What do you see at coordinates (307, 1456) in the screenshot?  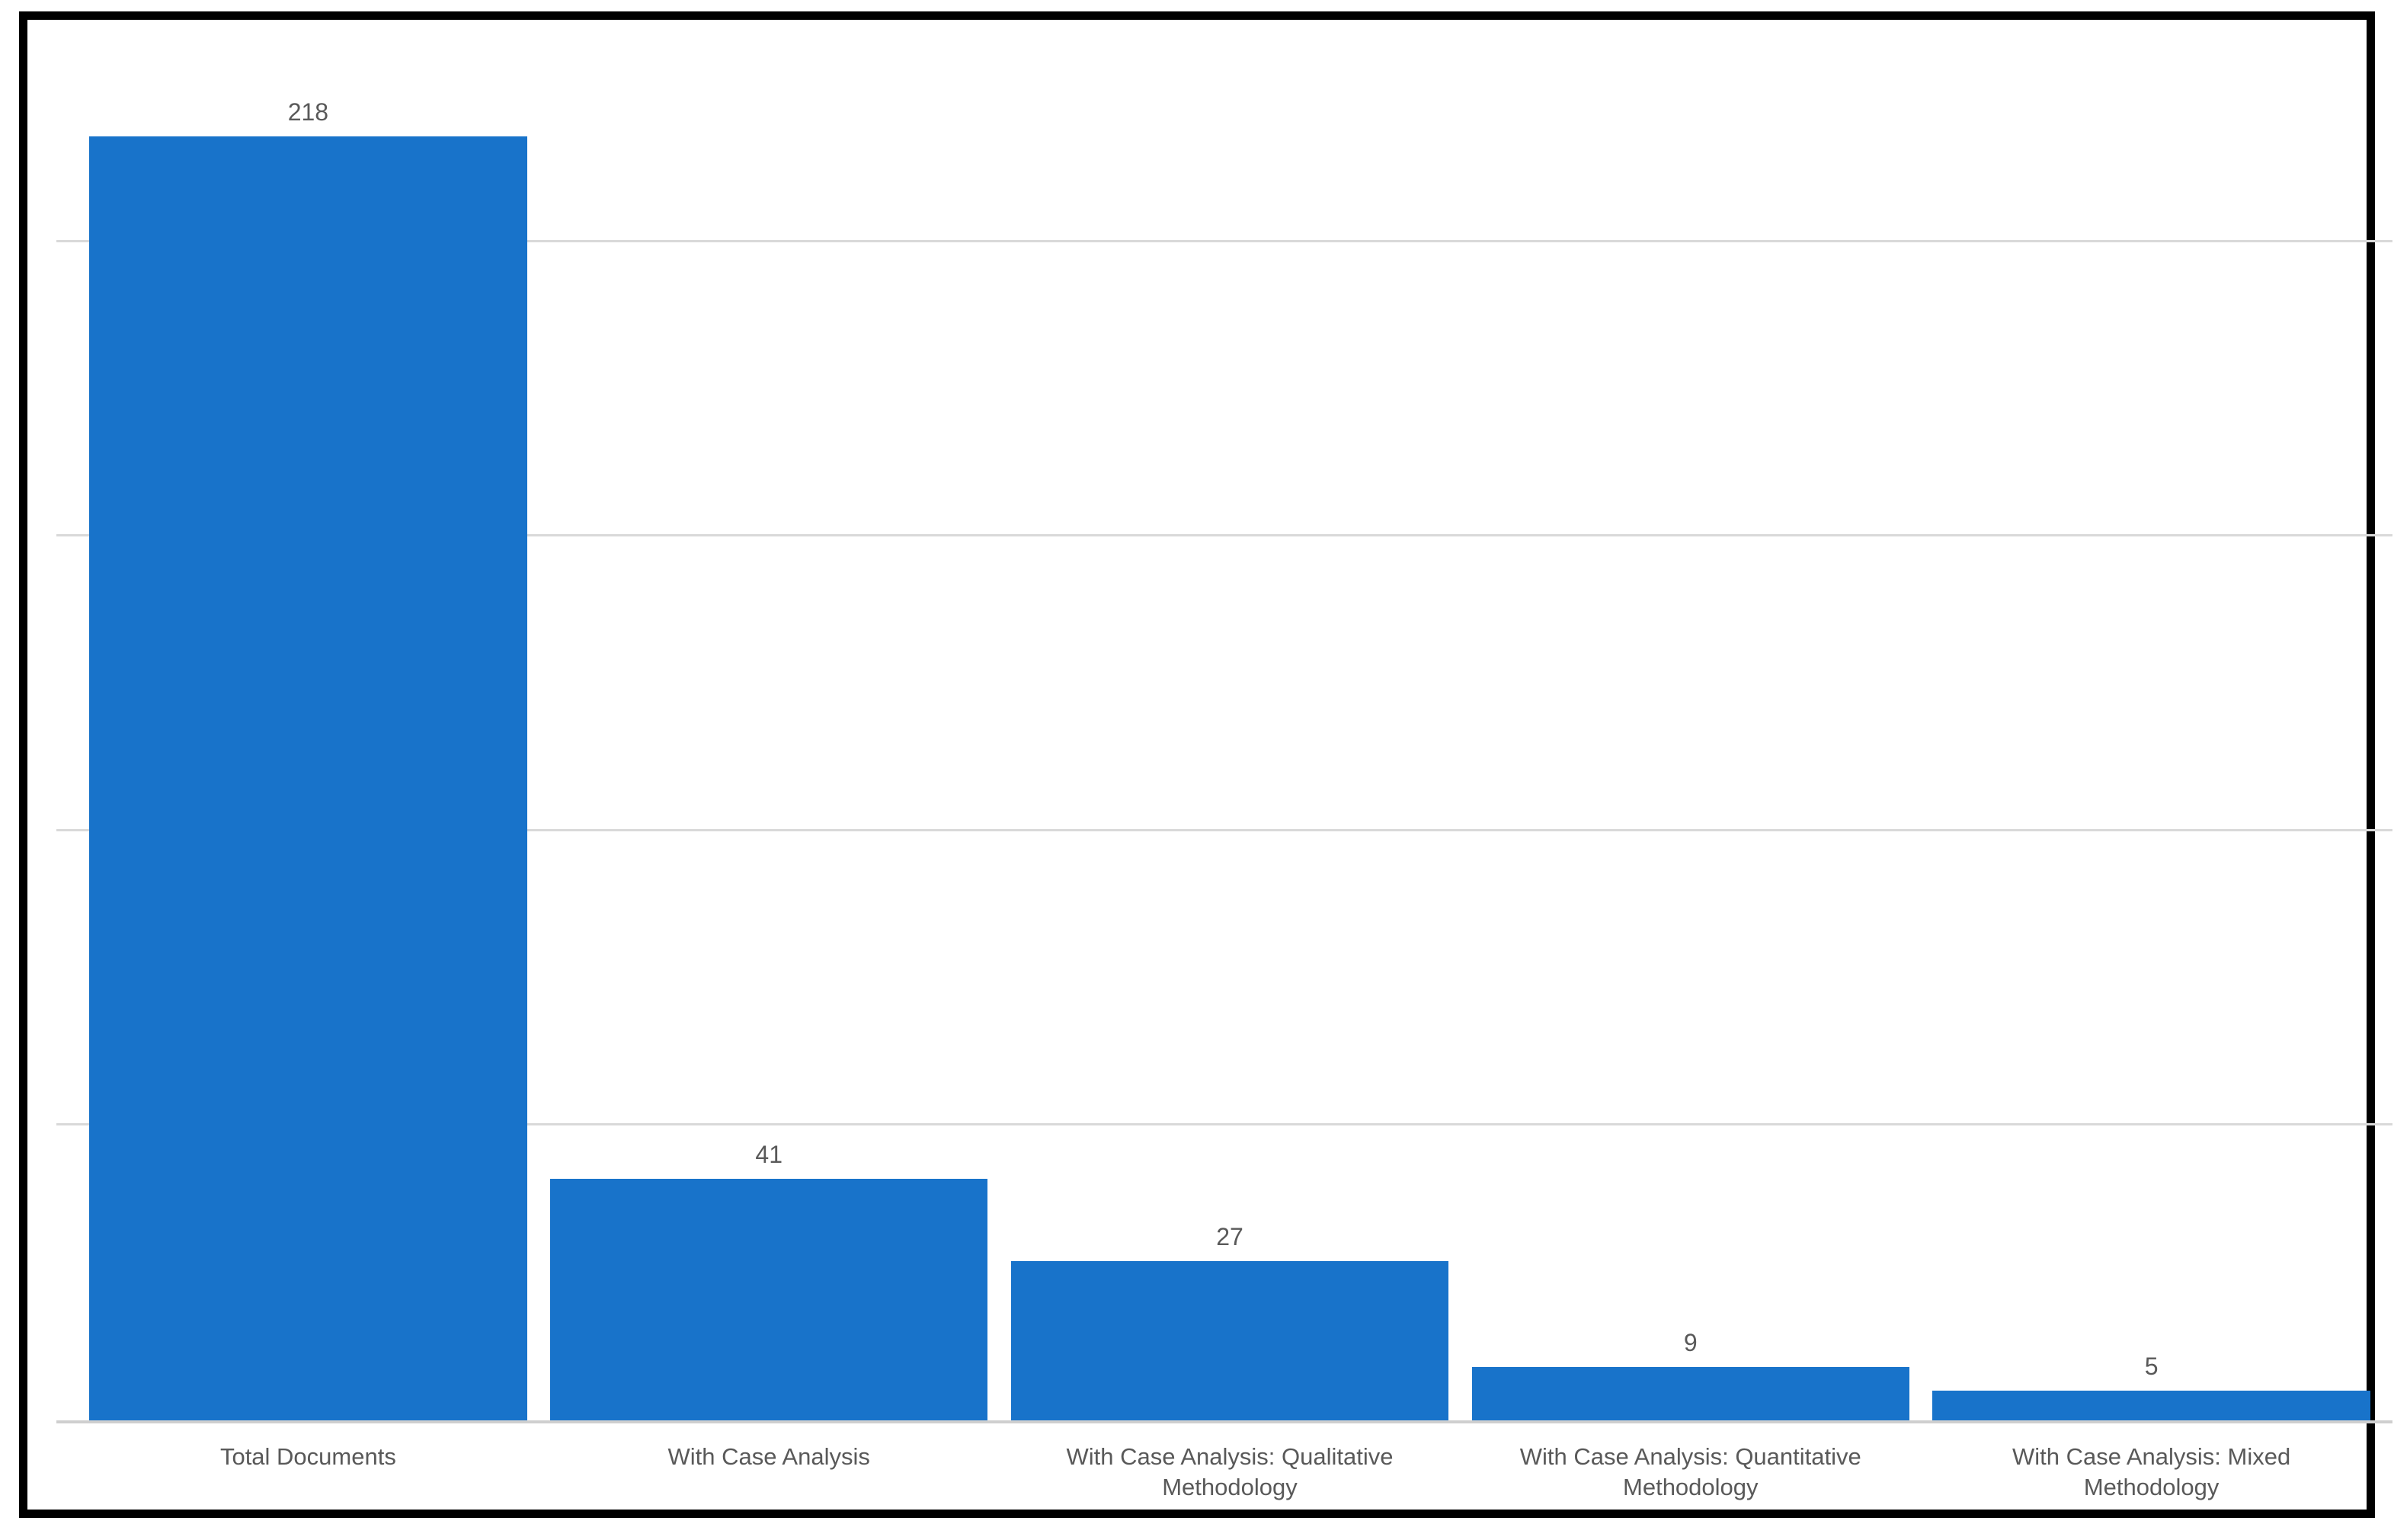 I see `category-label: Total Documents` at bounding box center [307, 1456].